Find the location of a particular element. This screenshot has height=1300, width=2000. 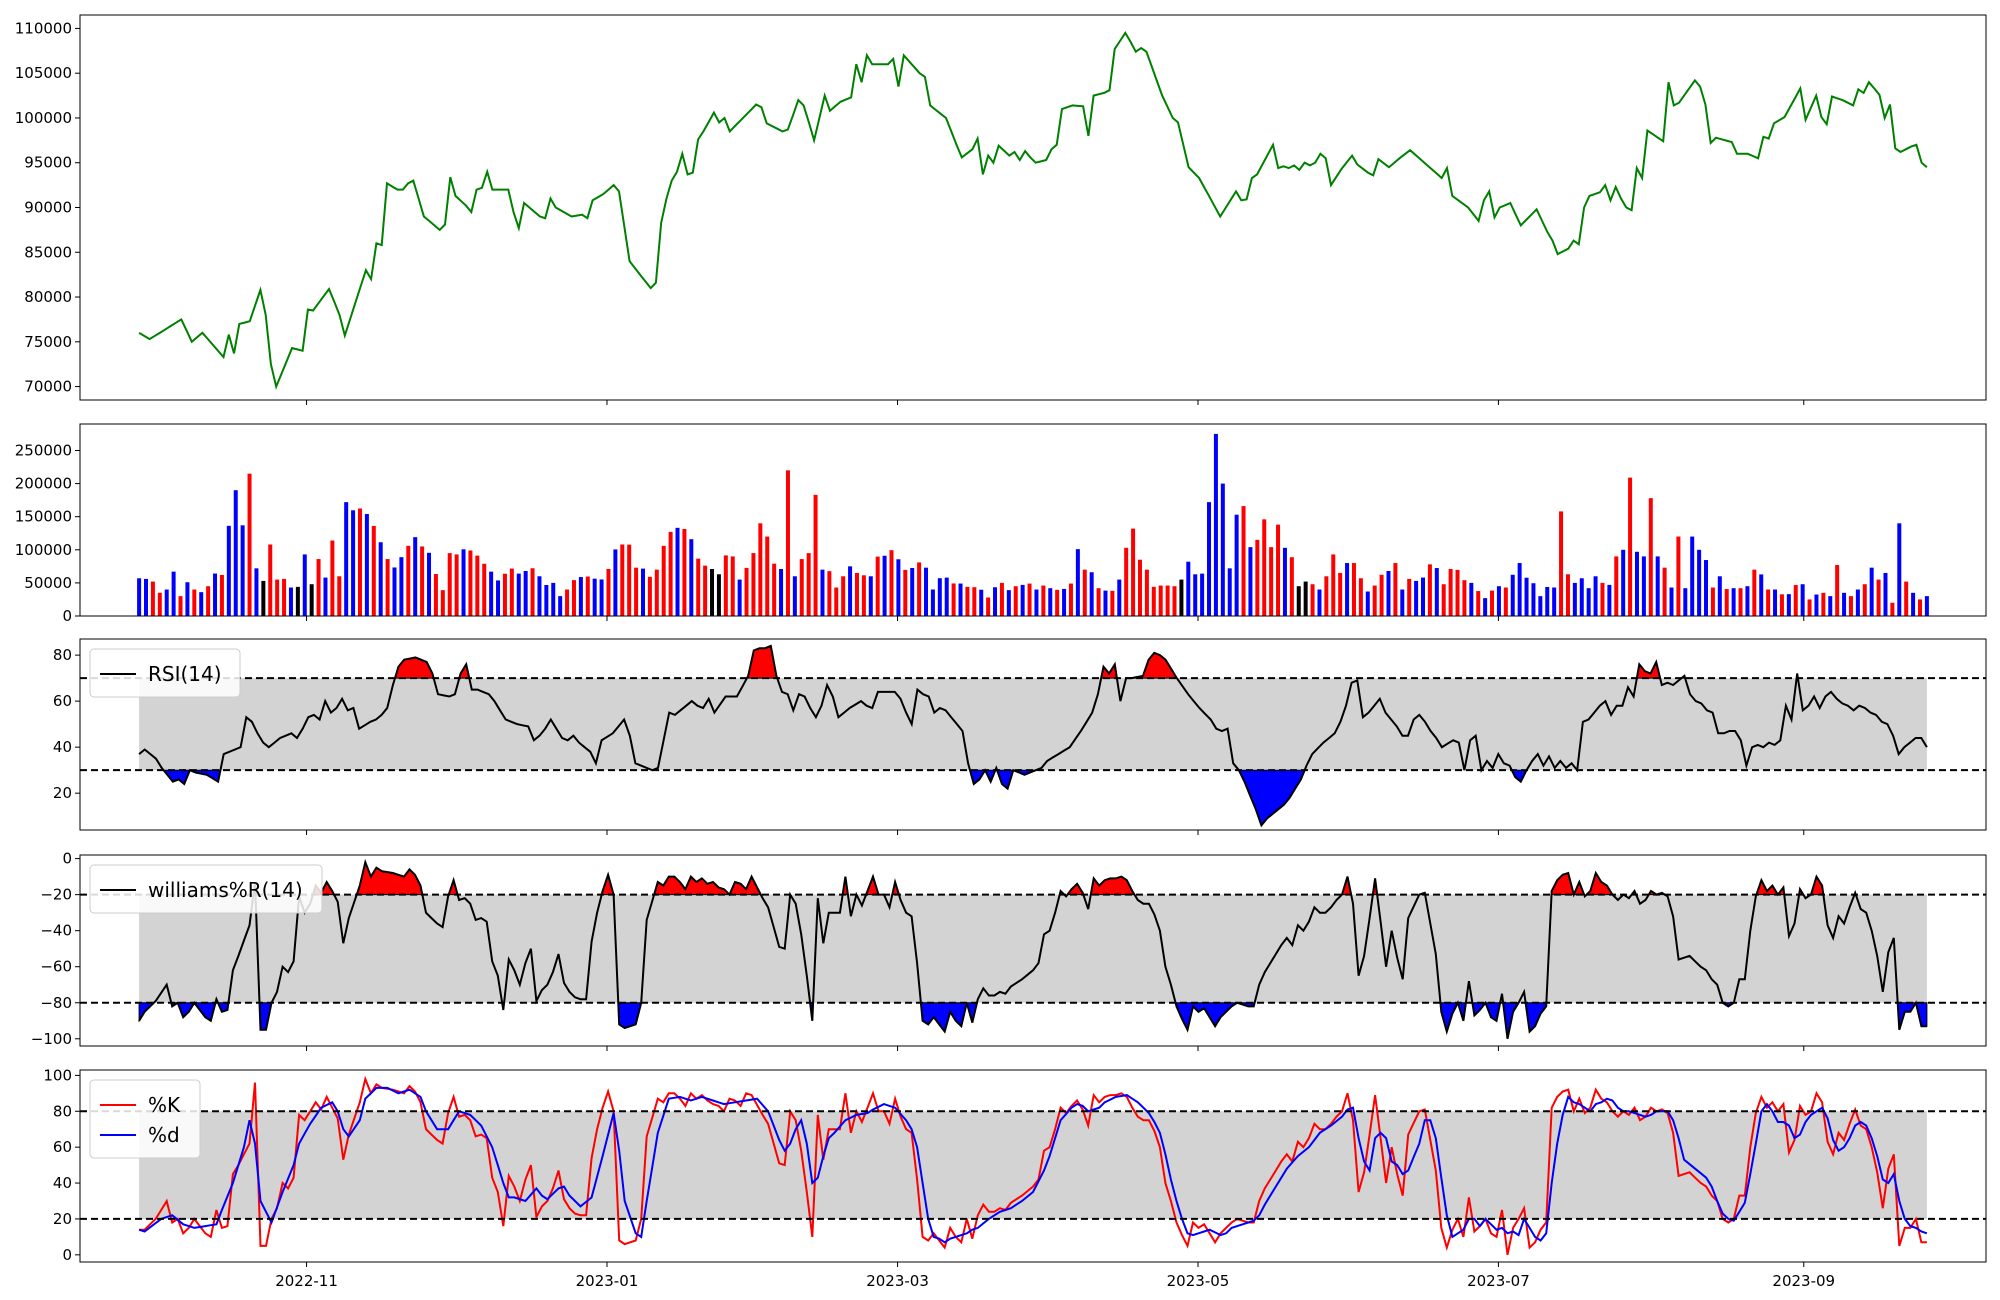

price-ytick-label: 85000 is located at coordinates (48, 252).